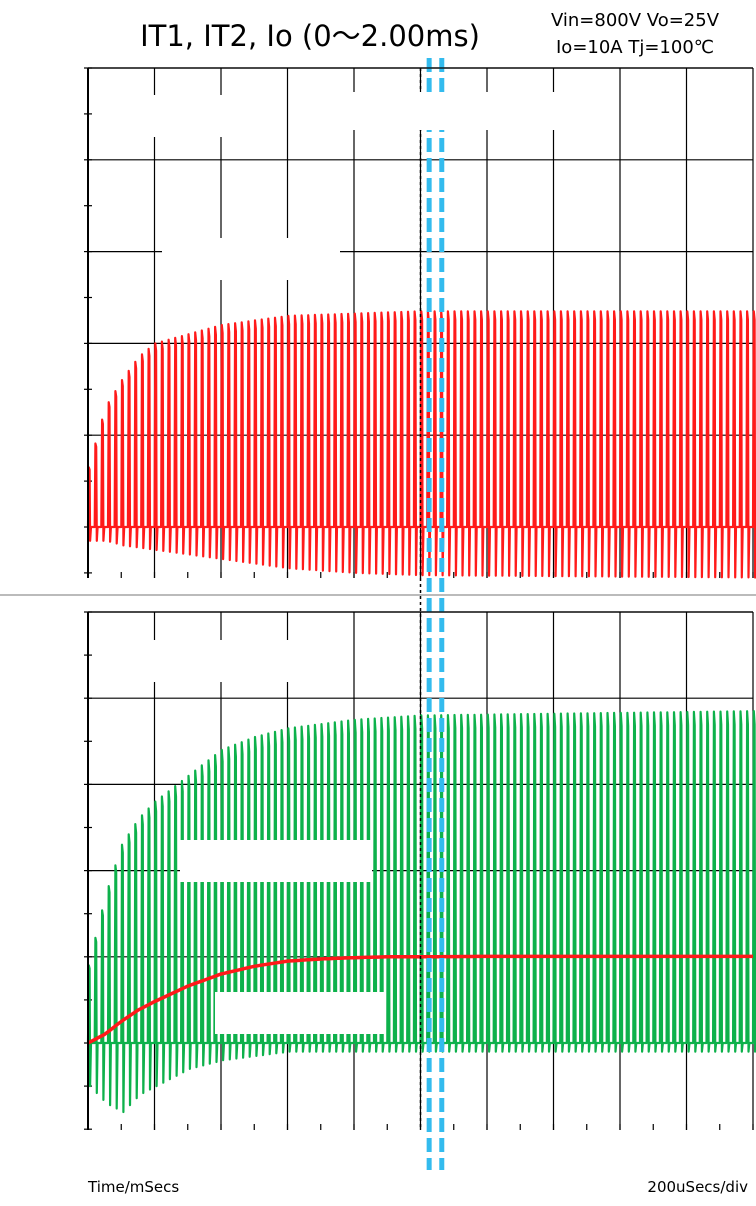 The image size is (756, 1206). What do you see at coordinates (635, 20) in the screenshot?
I see `condition-line-1: Vin=800V Vo=25V` at bounding box center [635, 20].